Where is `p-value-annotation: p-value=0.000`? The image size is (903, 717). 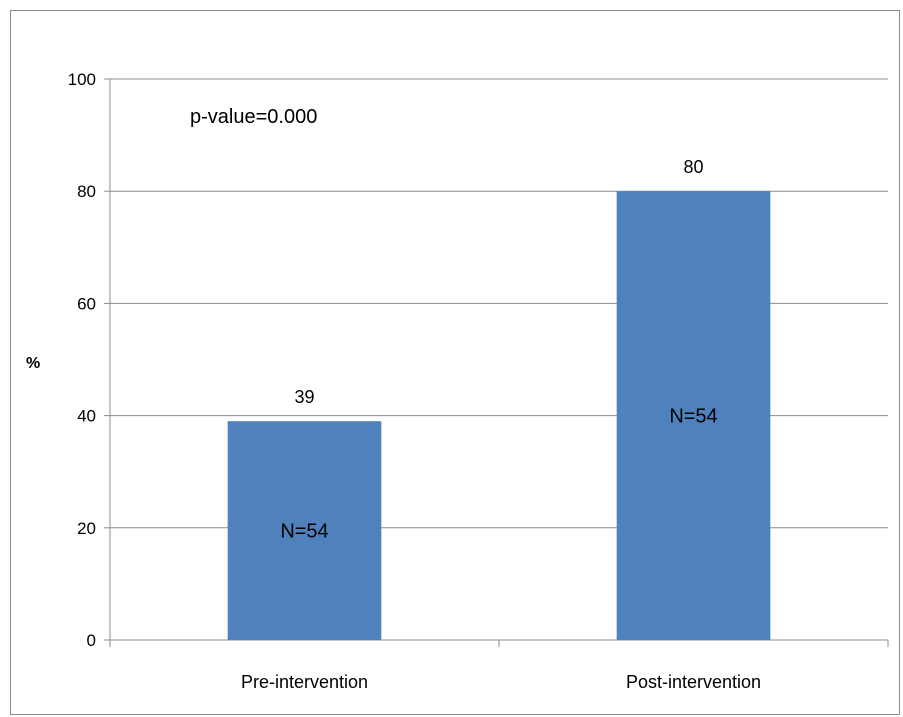
p-value-annotation: p-value=0.000 is located at coordinates (253, 117).